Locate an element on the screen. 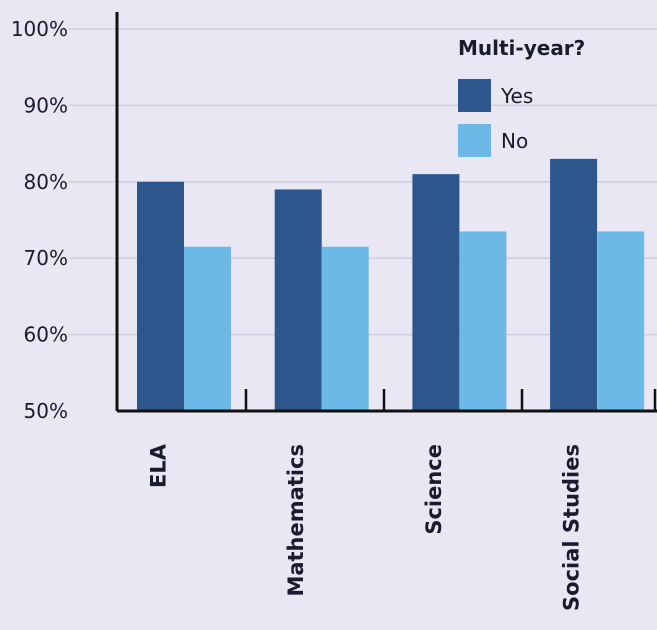  bar-no-ela is located at coordinates (207, 328).